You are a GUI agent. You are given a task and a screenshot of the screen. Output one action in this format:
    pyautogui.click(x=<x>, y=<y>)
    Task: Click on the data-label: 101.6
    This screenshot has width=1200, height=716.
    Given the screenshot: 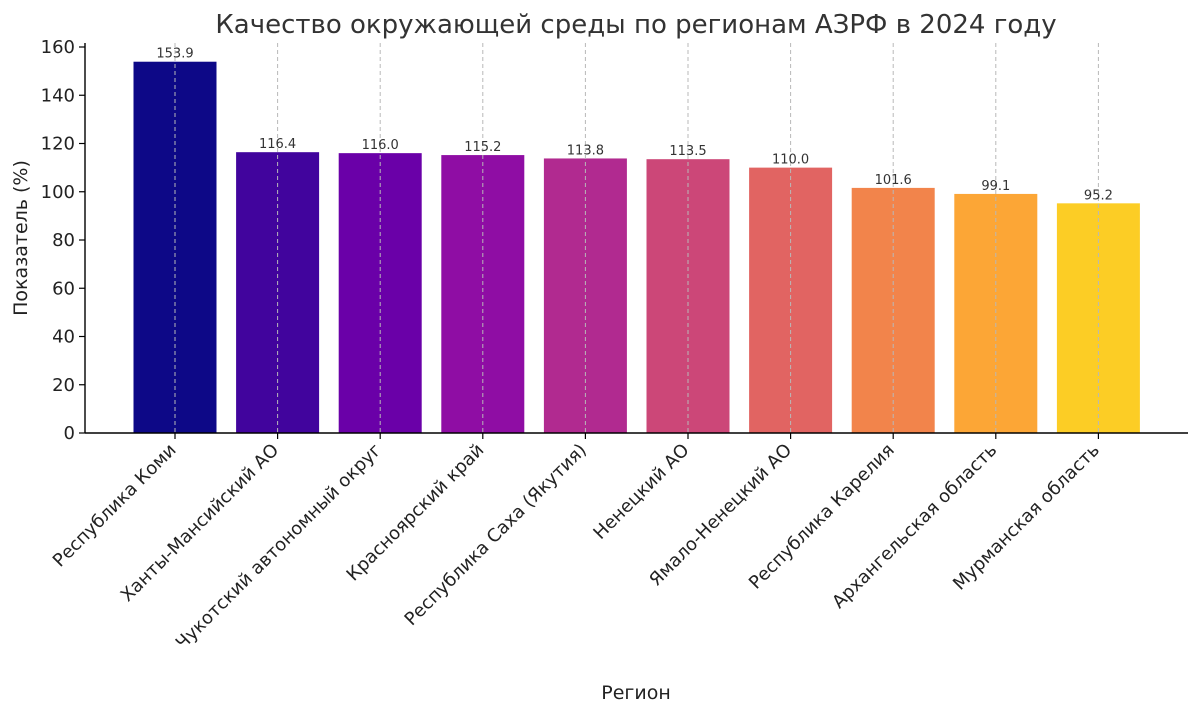 What is the action you would take?
    pyautogui.click(x=893, y=180)
    